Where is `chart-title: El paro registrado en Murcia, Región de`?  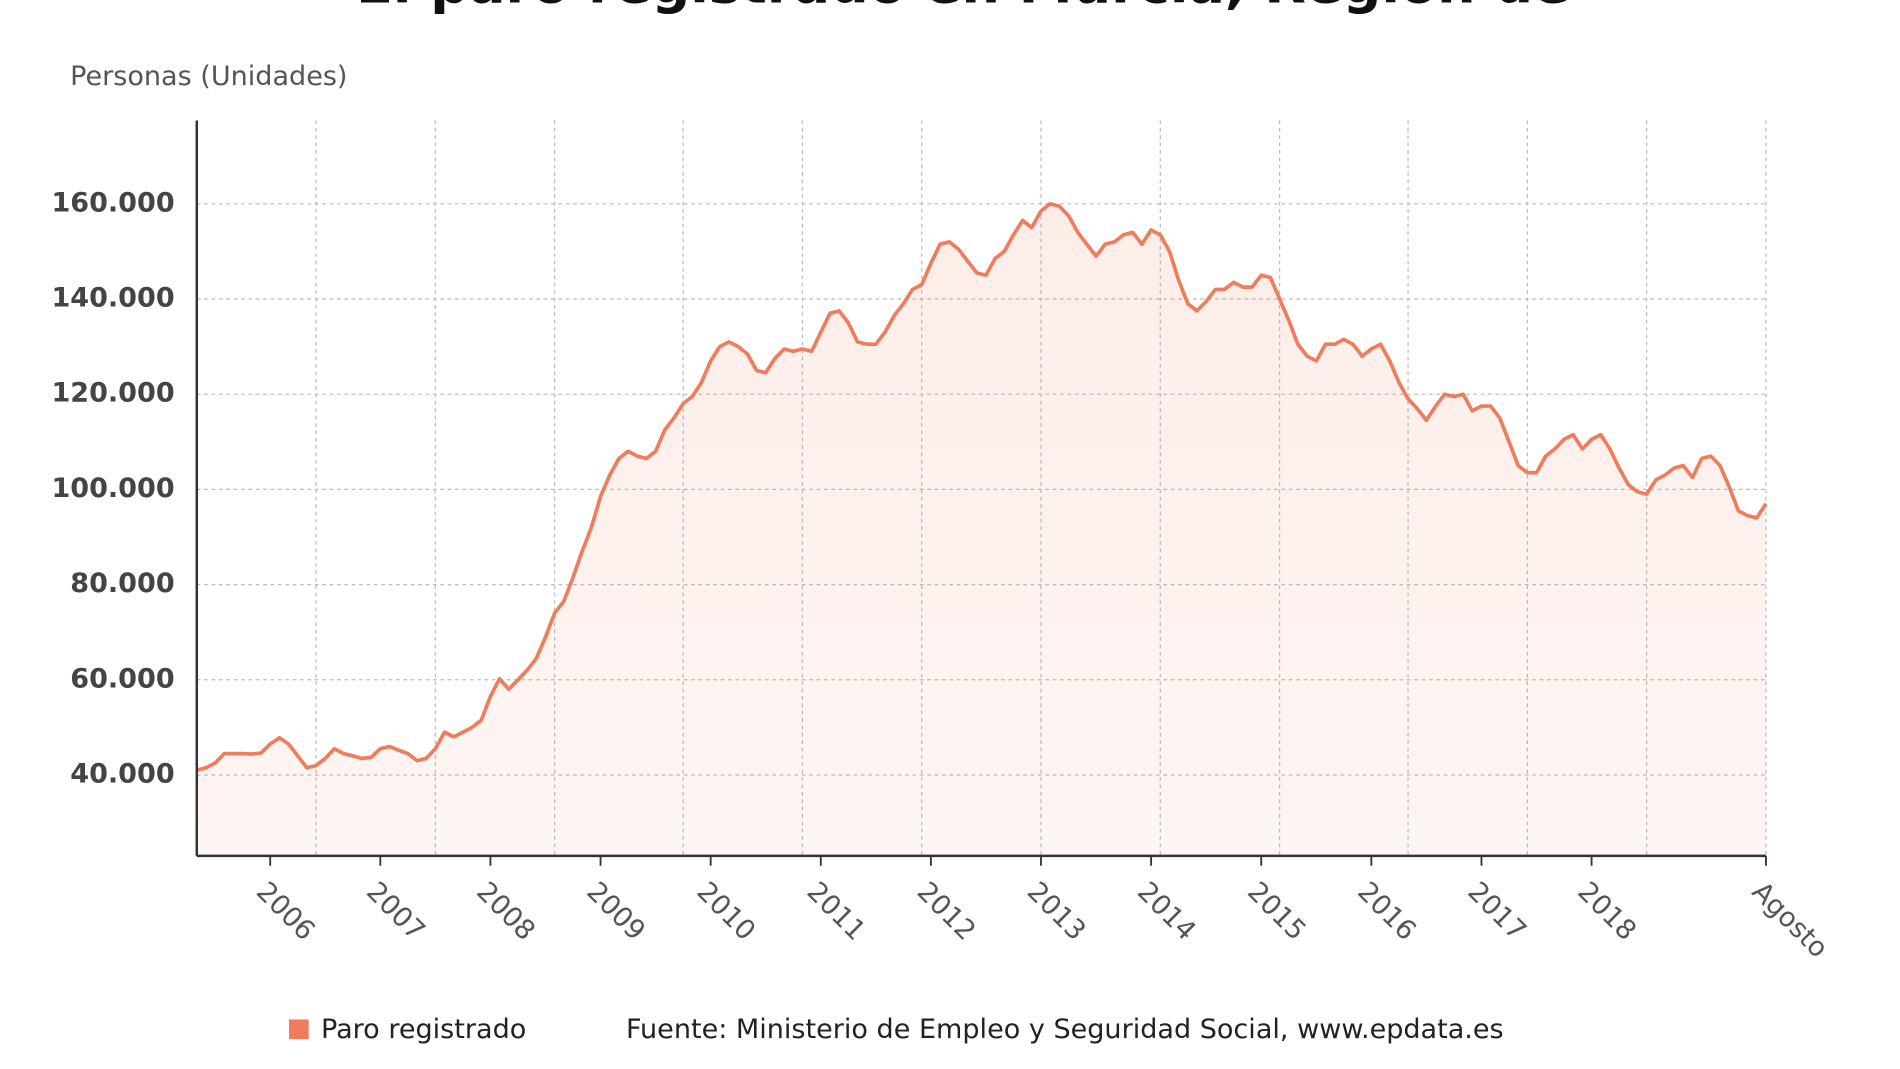 chart-title: El paro registrado en Murcia, Región de is located at coordinates (963, 7).